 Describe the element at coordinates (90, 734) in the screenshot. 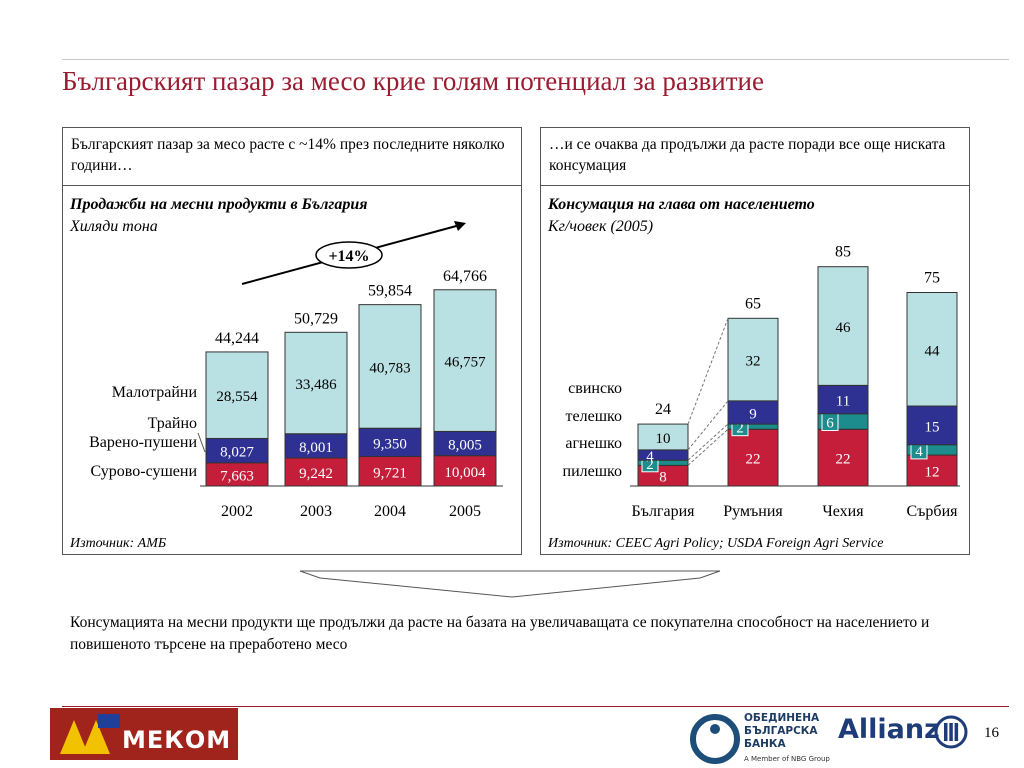

I see `mekom-emblem-icon` at that location.